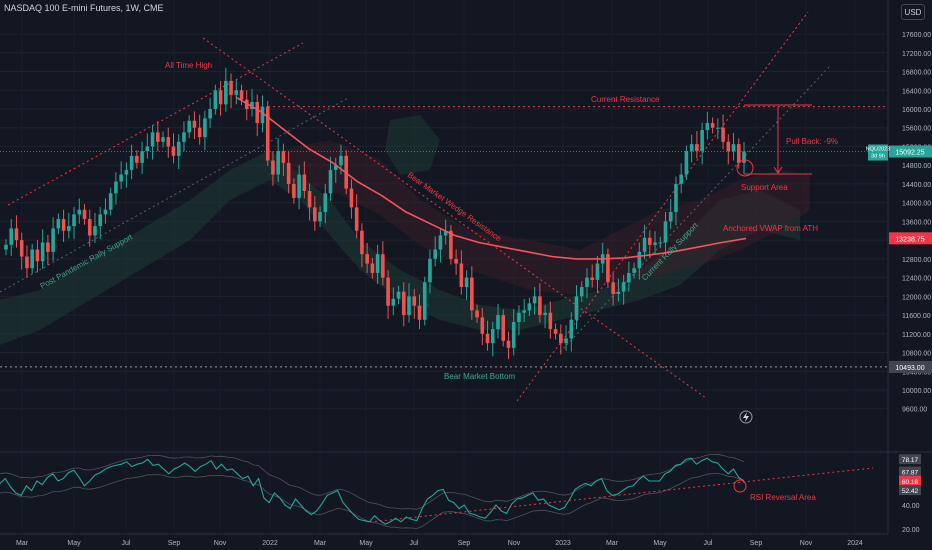 This screenshot has width=932, height=550. What do you see at coordinates (746, 417) in the screenshot?
I see `lightning-icon` at bounding box center [746, 417].